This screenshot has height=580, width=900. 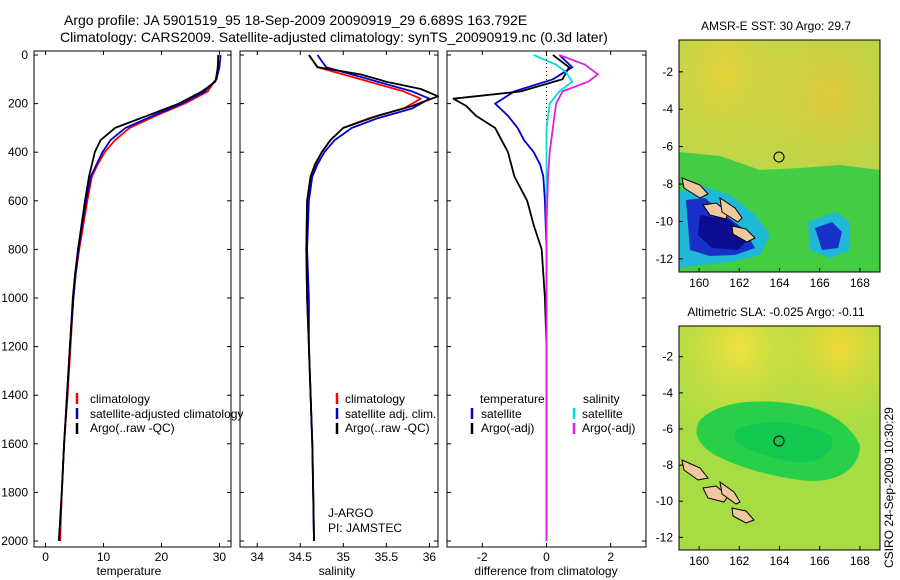 I want to click on x-tick-label: -2, so click(x=482, y=557).